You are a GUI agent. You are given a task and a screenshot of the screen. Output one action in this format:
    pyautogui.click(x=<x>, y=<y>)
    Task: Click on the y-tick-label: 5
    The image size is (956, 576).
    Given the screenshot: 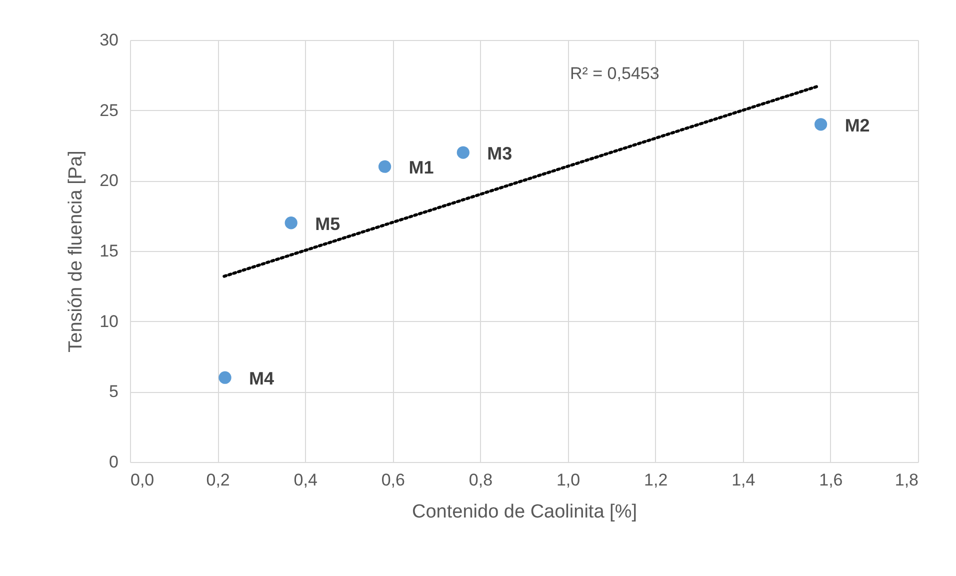 What is the action you would take?
    pyautogui.click(x=113, y=392)
    